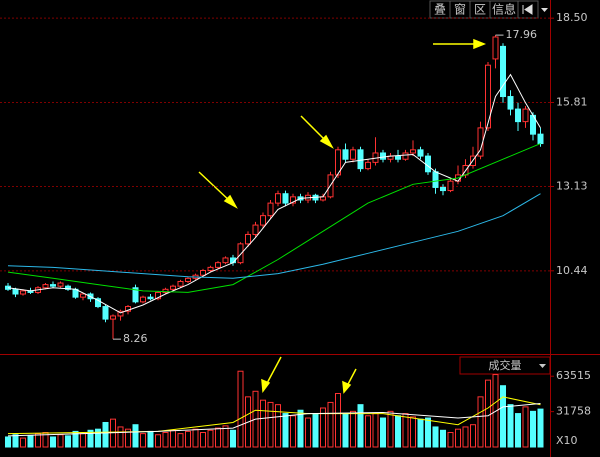 The image size is (600, 457). Describe the element at coordinates (488, 9) in the screenshot. I see `toolbar: 叠窗区信息` at that location.